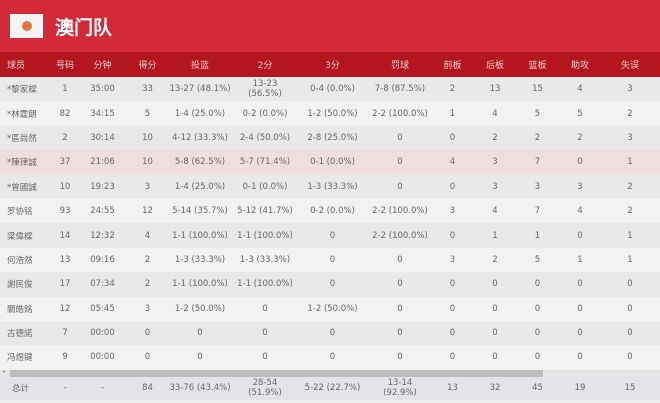 The width and height of the screenshot is (660, 403). Describe the element at coordinates (102, 284) in the screenshot. I see `stat-cell: 07:34` at that location.